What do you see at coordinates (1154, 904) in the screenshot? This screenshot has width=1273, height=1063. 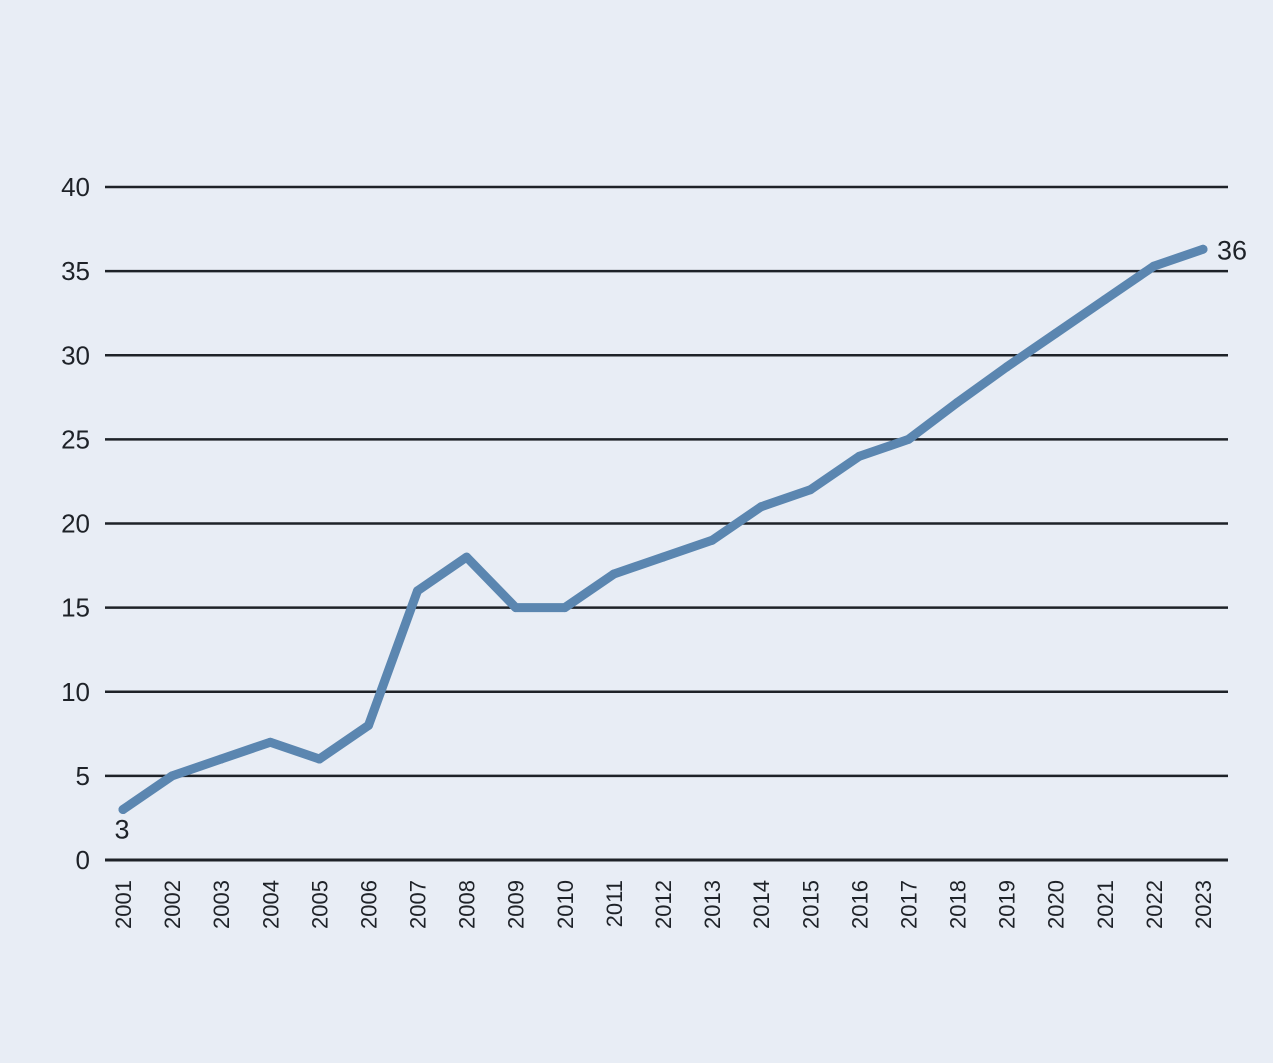 I see `x-tick-label: 2022` at bounding box center [1154, 904].